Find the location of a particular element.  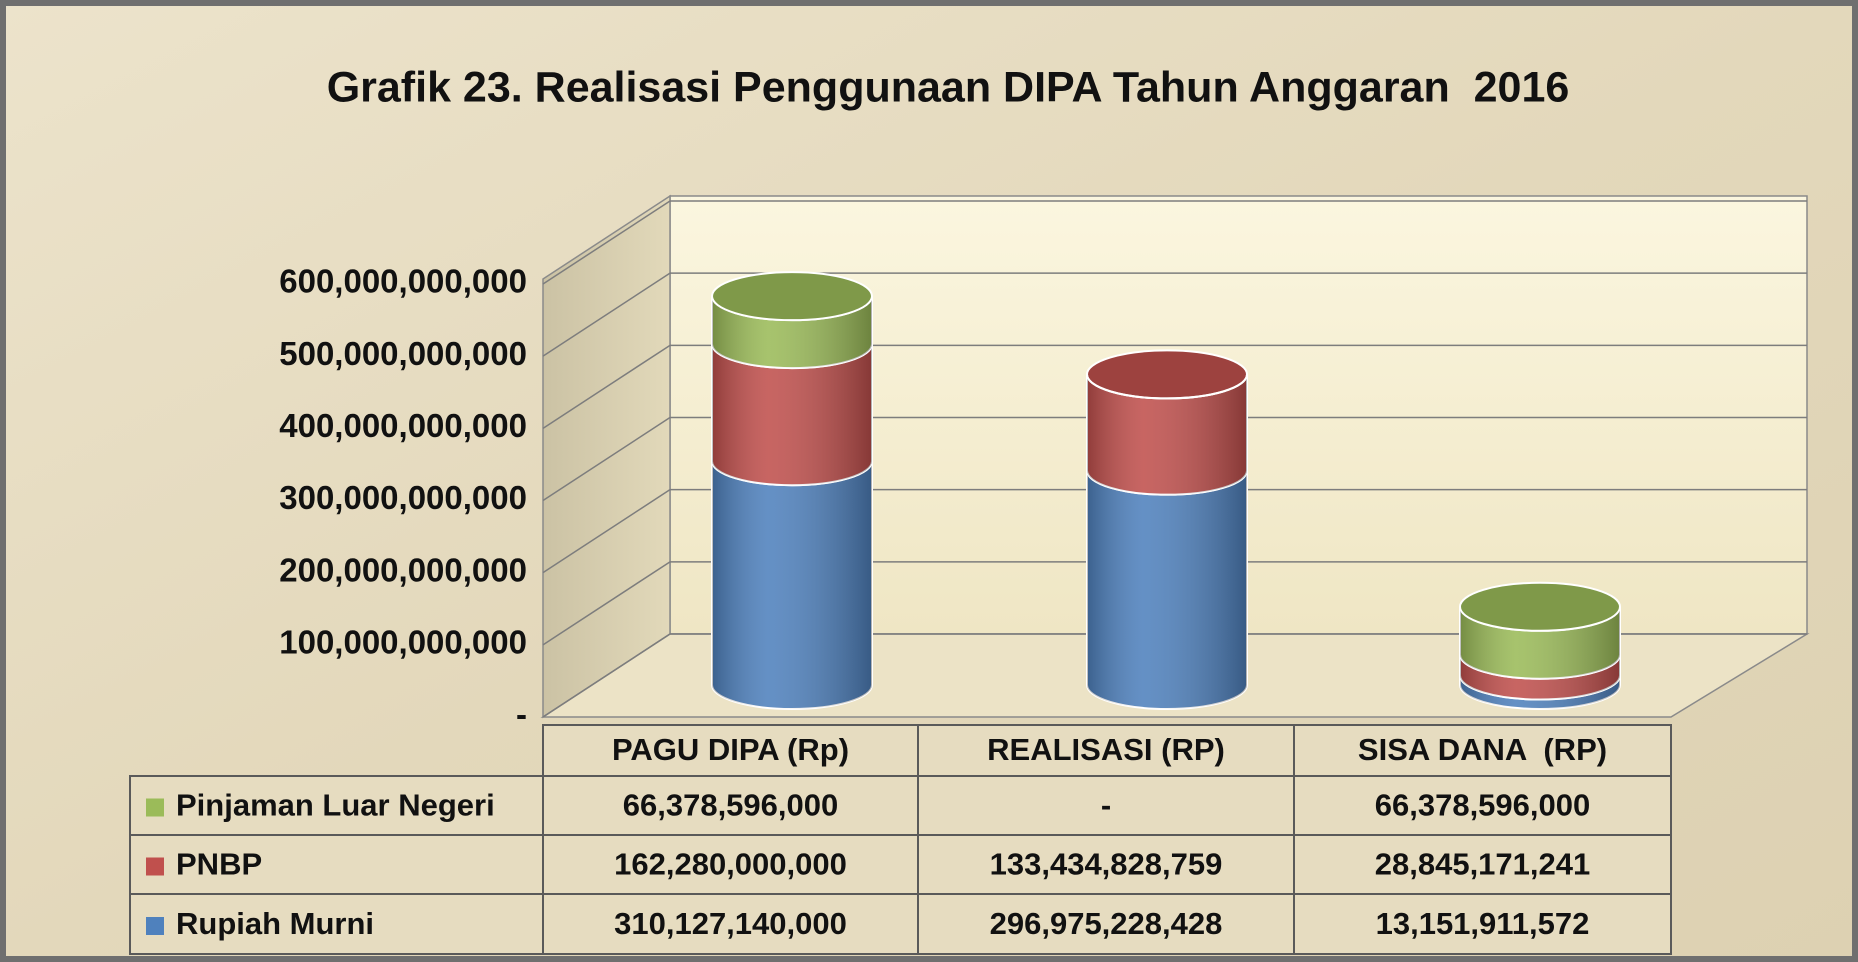

table-cell: 310,127,140,000 is located at coordinates (730, 923).